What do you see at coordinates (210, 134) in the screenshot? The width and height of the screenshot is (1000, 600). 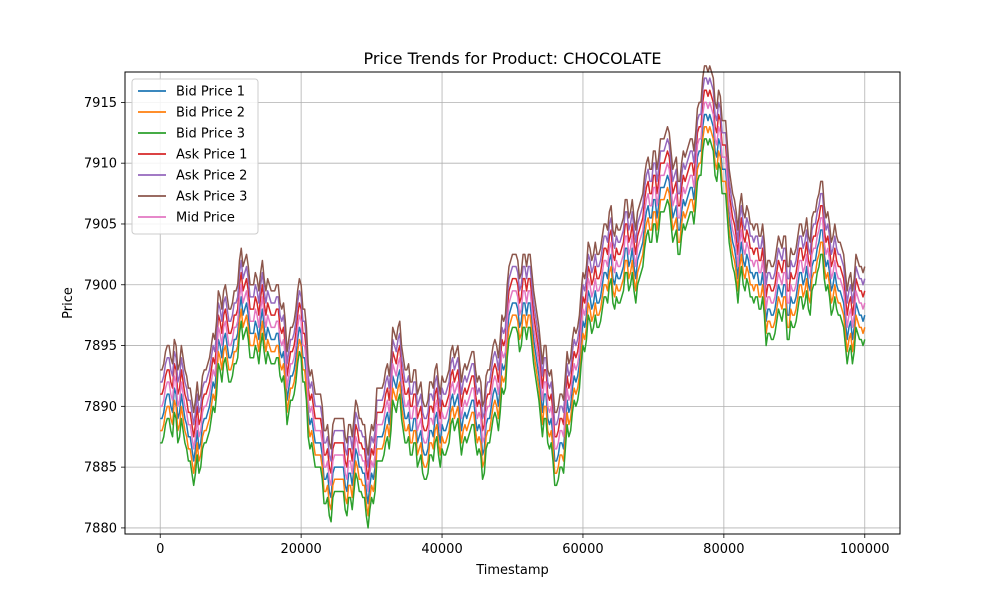 I see `legend-entry-label: Bid Price 3` at bounding box center [210, 134].